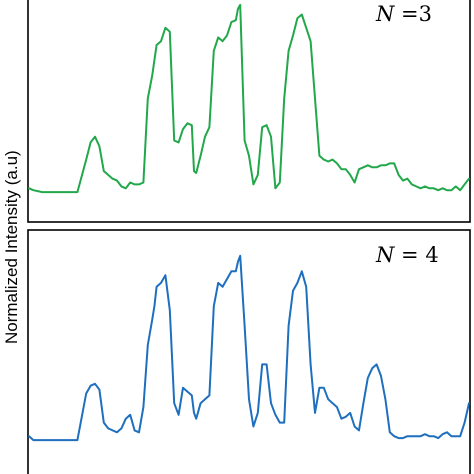 This screenshot has height=474, width=474. I want to click on panel-top-label-var: N, so click(385, 14).